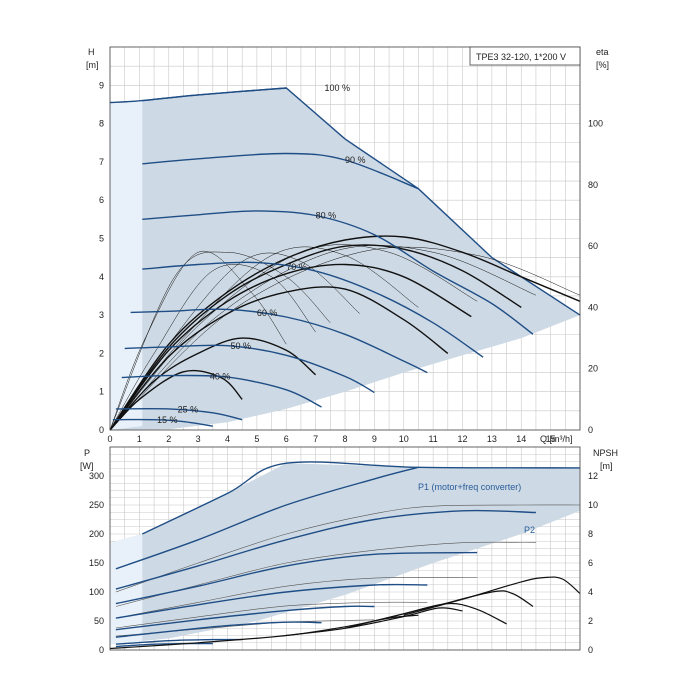 The image size is (700, 700). Describe the element at coordinates (521, 439) in the screenshot. I see `x-tick-label: 14` at that location.